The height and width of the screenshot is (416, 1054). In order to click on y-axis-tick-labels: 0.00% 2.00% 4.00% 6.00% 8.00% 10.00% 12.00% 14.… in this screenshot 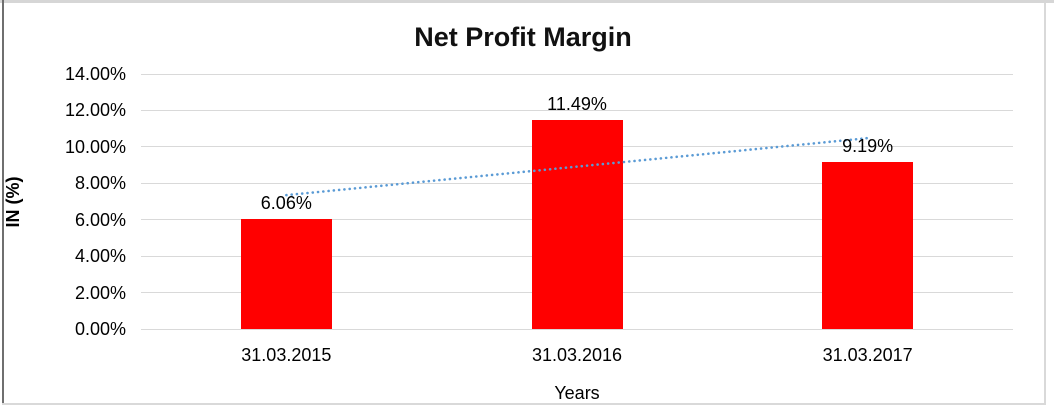, I will do `click(63, 201)`.